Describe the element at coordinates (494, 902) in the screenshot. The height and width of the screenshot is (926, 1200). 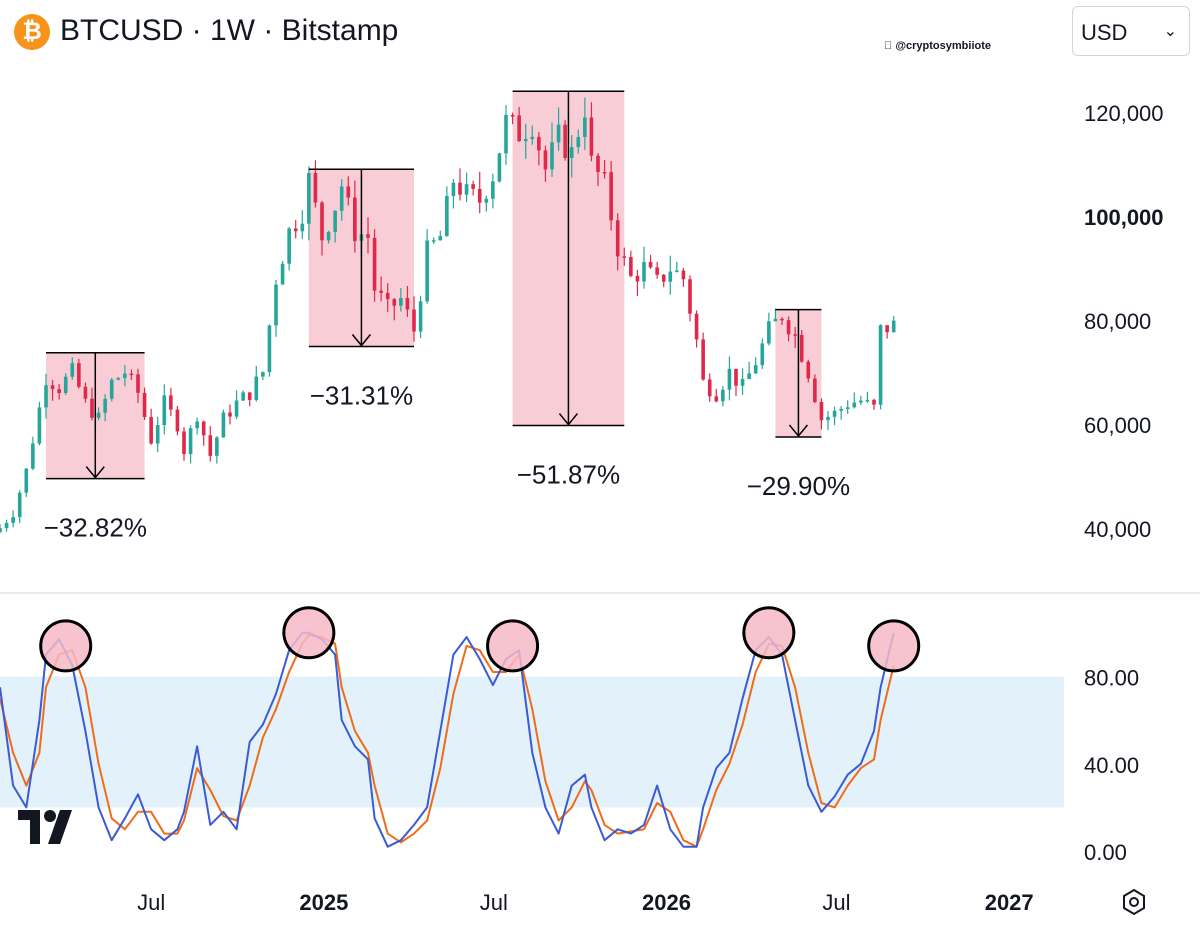
I see `time-tick-label: Jul` at that location.